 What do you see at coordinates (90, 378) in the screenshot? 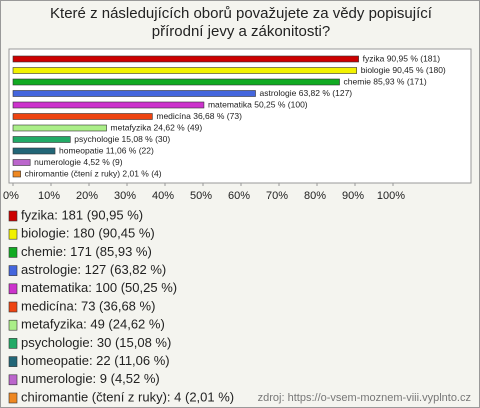
I see `legend-label: numerologie: 9 (4,52 %)` at bounding box center [90, 378].